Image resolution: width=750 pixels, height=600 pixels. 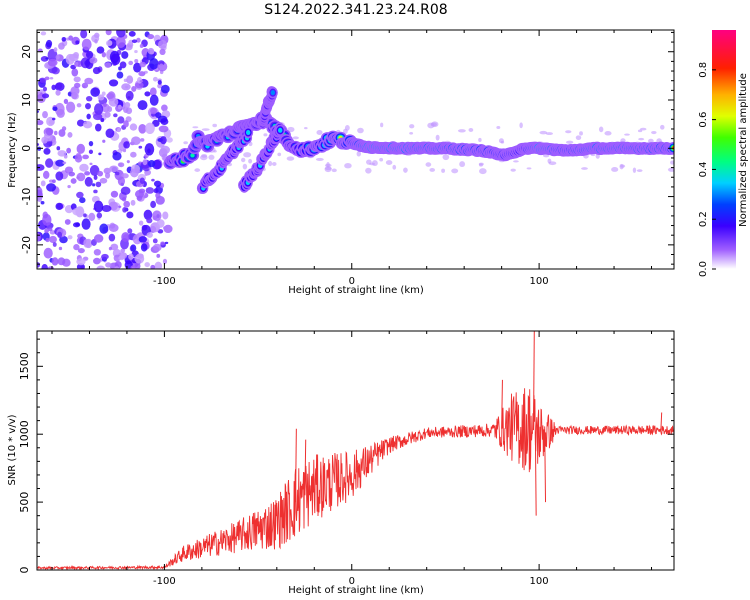 I want to click on x-tick-label: -100, so click(x=164, y=581).